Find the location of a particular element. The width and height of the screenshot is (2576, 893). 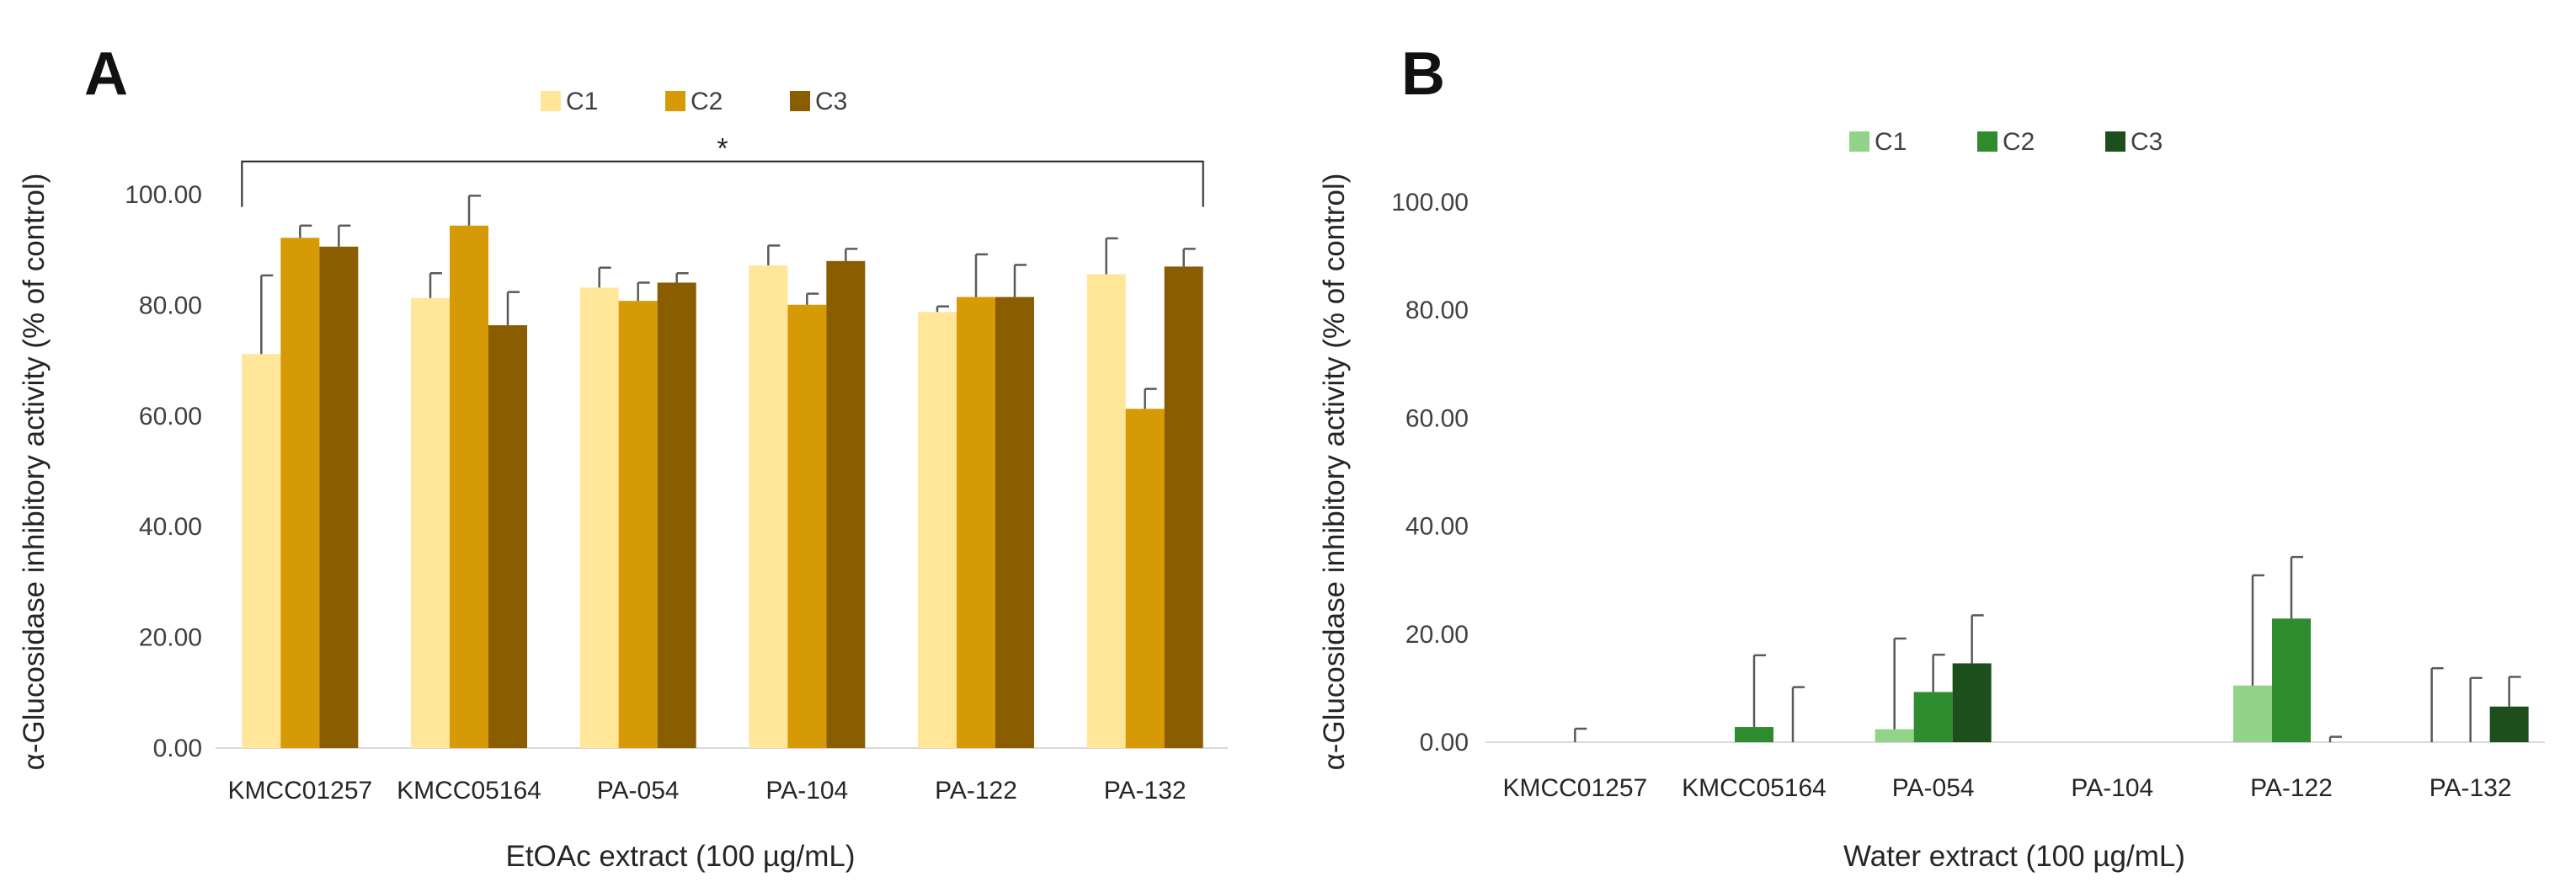

significance-star: * is located at coordinates (722, 149).